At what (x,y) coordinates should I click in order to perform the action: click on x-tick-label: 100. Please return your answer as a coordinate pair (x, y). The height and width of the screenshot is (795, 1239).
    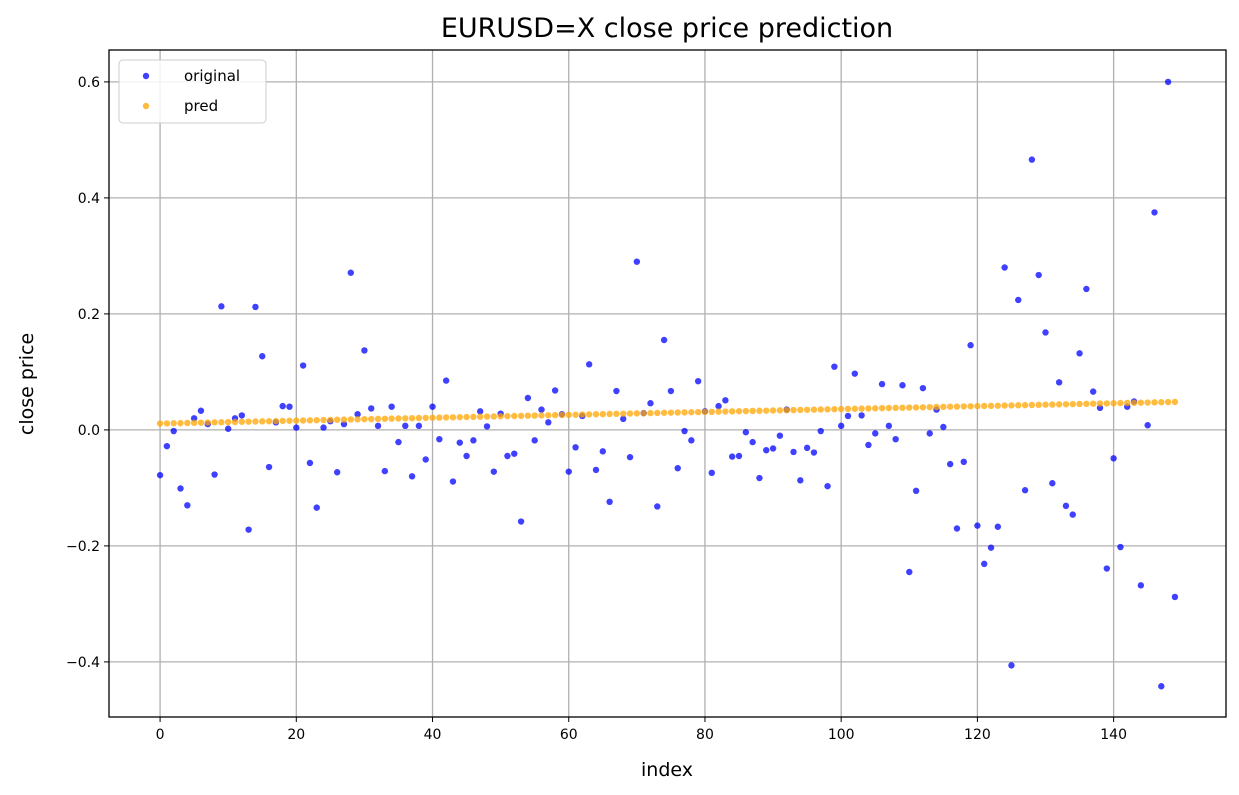
    Looking at the image, I should click on (841, 735).